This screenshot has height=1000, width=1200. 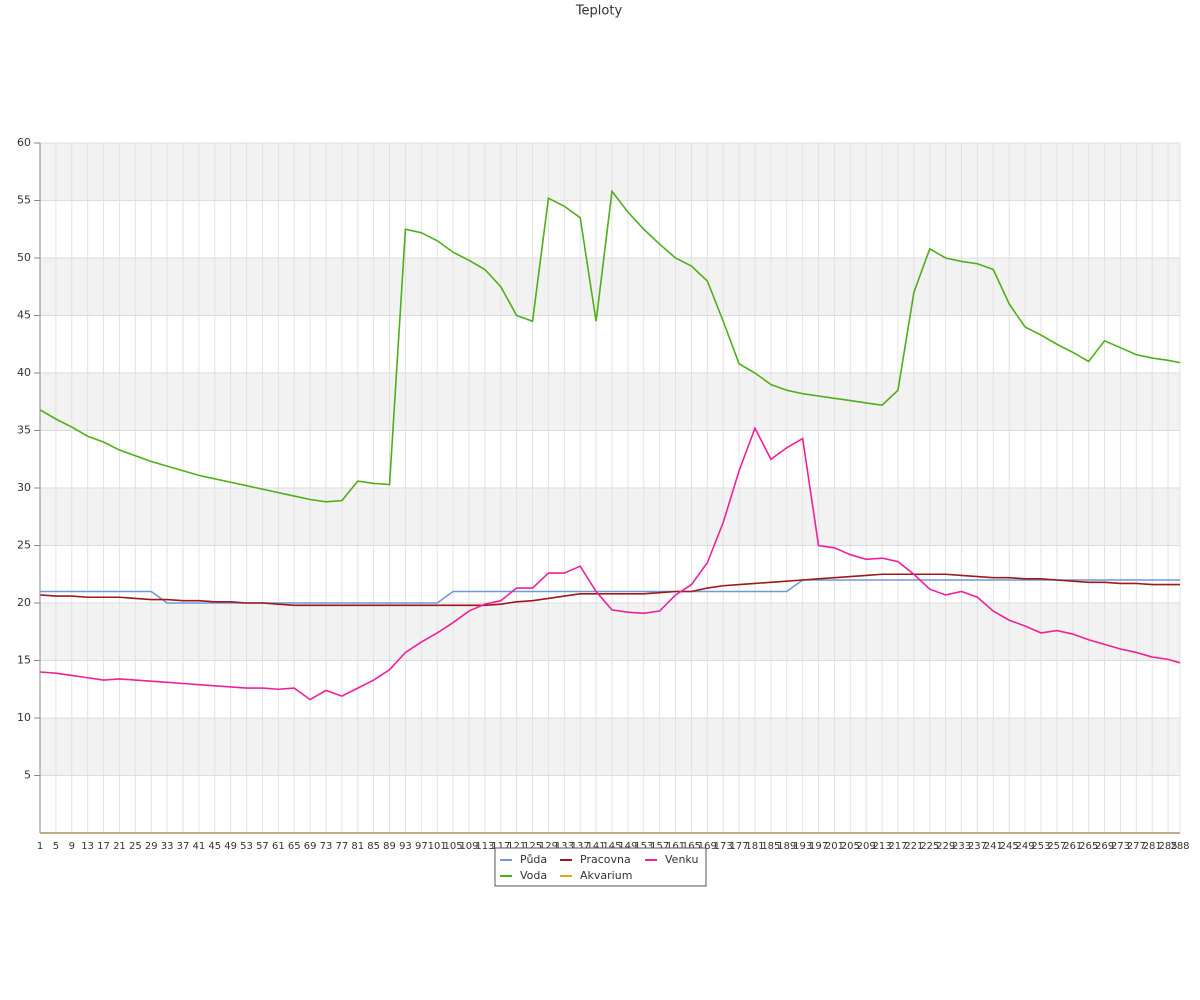 I want to click on y-tick-label: 25, so click(x=24, y=545).